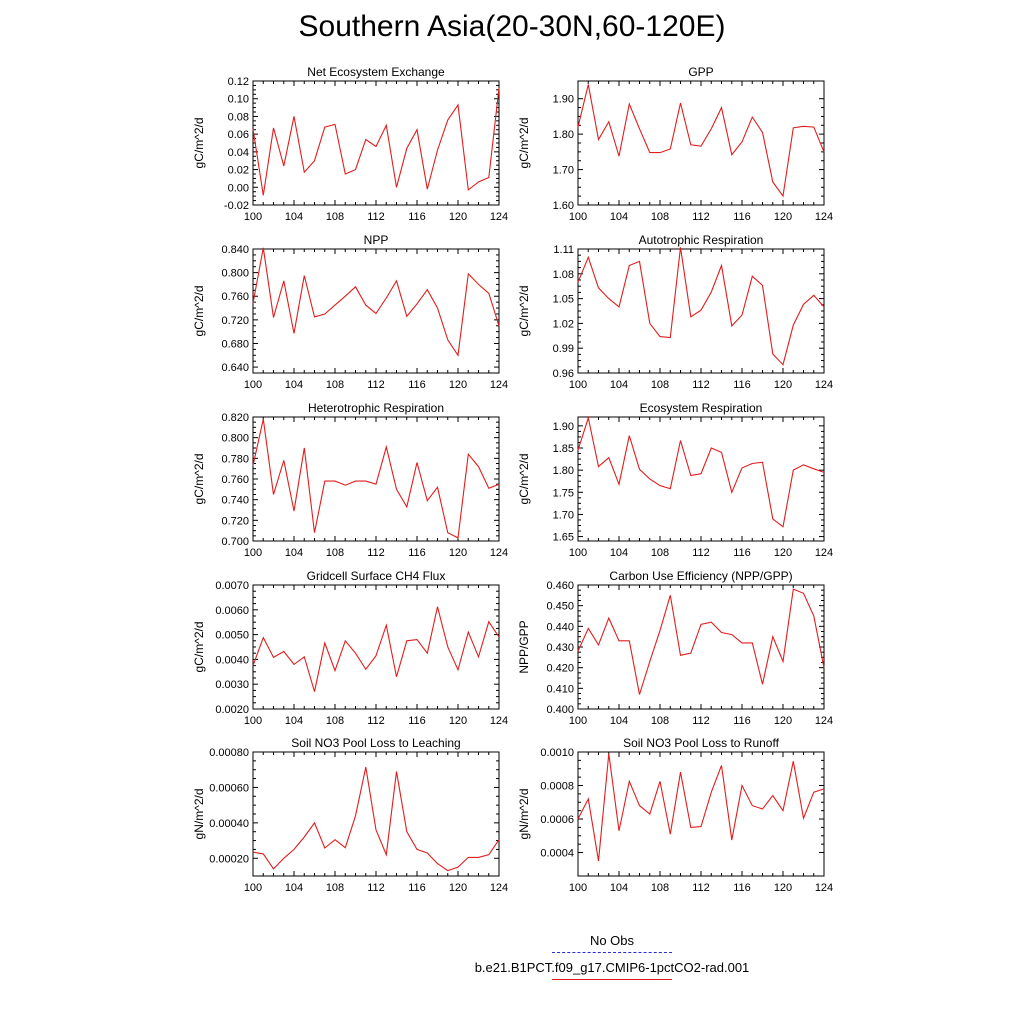  What do you see at coordinates (557, 753) in the screenshot?
I see `y-tick-label: 0.0010` at bounding box center [557, 753].